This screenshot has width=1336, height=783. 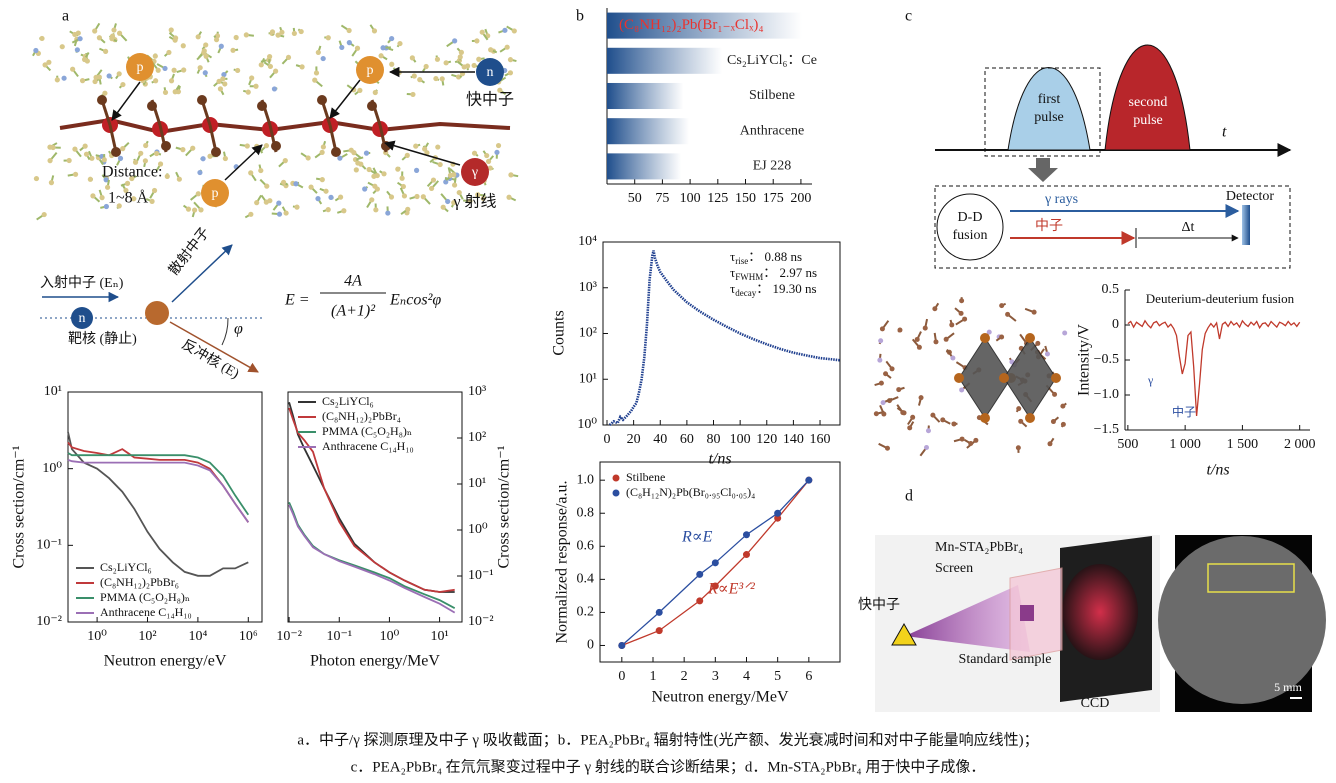 I want to click on y-tick-label: −1.5, so click(x=1106, y=429).